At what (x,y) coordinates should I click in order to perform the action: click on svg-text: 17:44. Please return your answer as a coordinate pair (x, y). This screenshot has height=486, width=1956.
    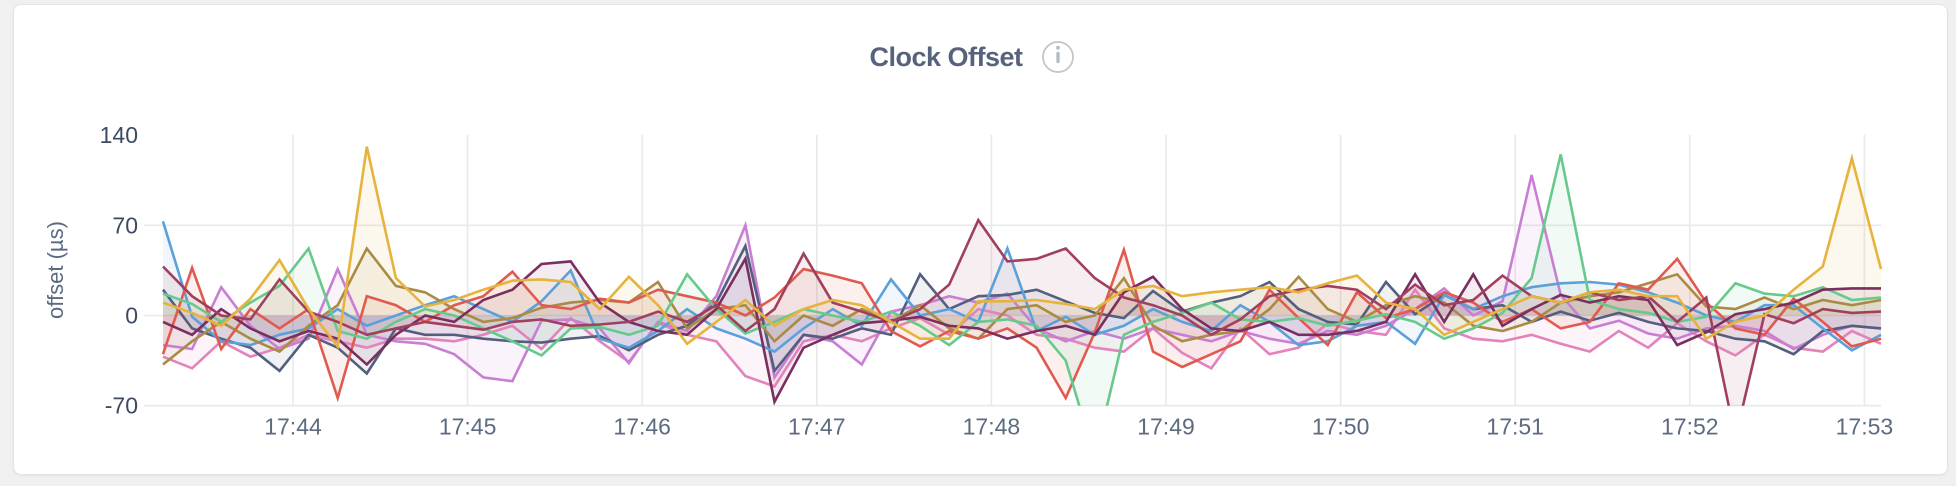
    Looking at the image, I should click on (293, 427).